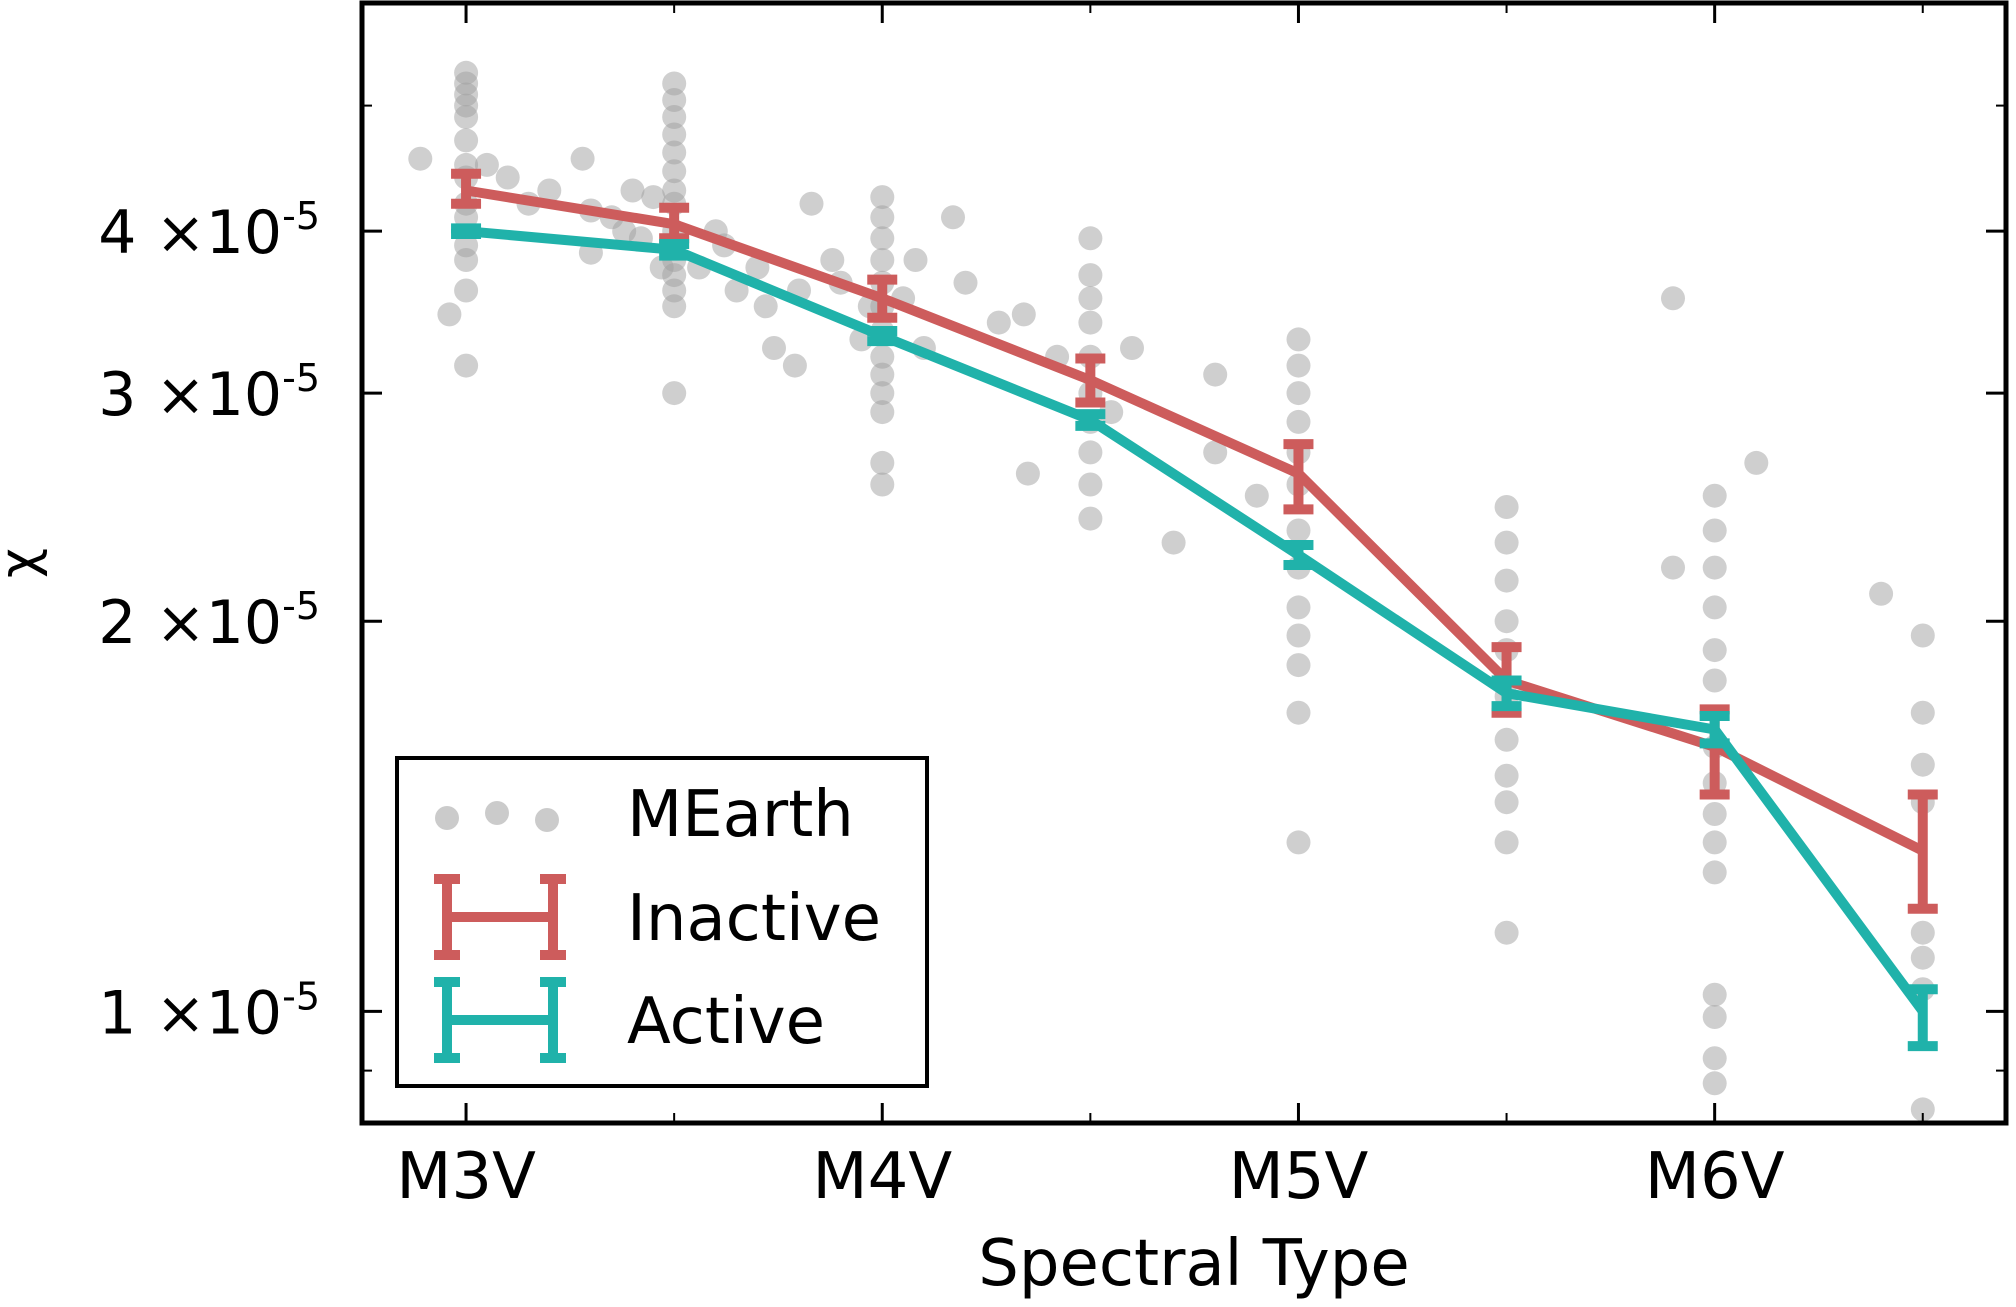 The image size is (2016, 1307). I want to click on x-tick-label: M4V, so click(882, 1177).